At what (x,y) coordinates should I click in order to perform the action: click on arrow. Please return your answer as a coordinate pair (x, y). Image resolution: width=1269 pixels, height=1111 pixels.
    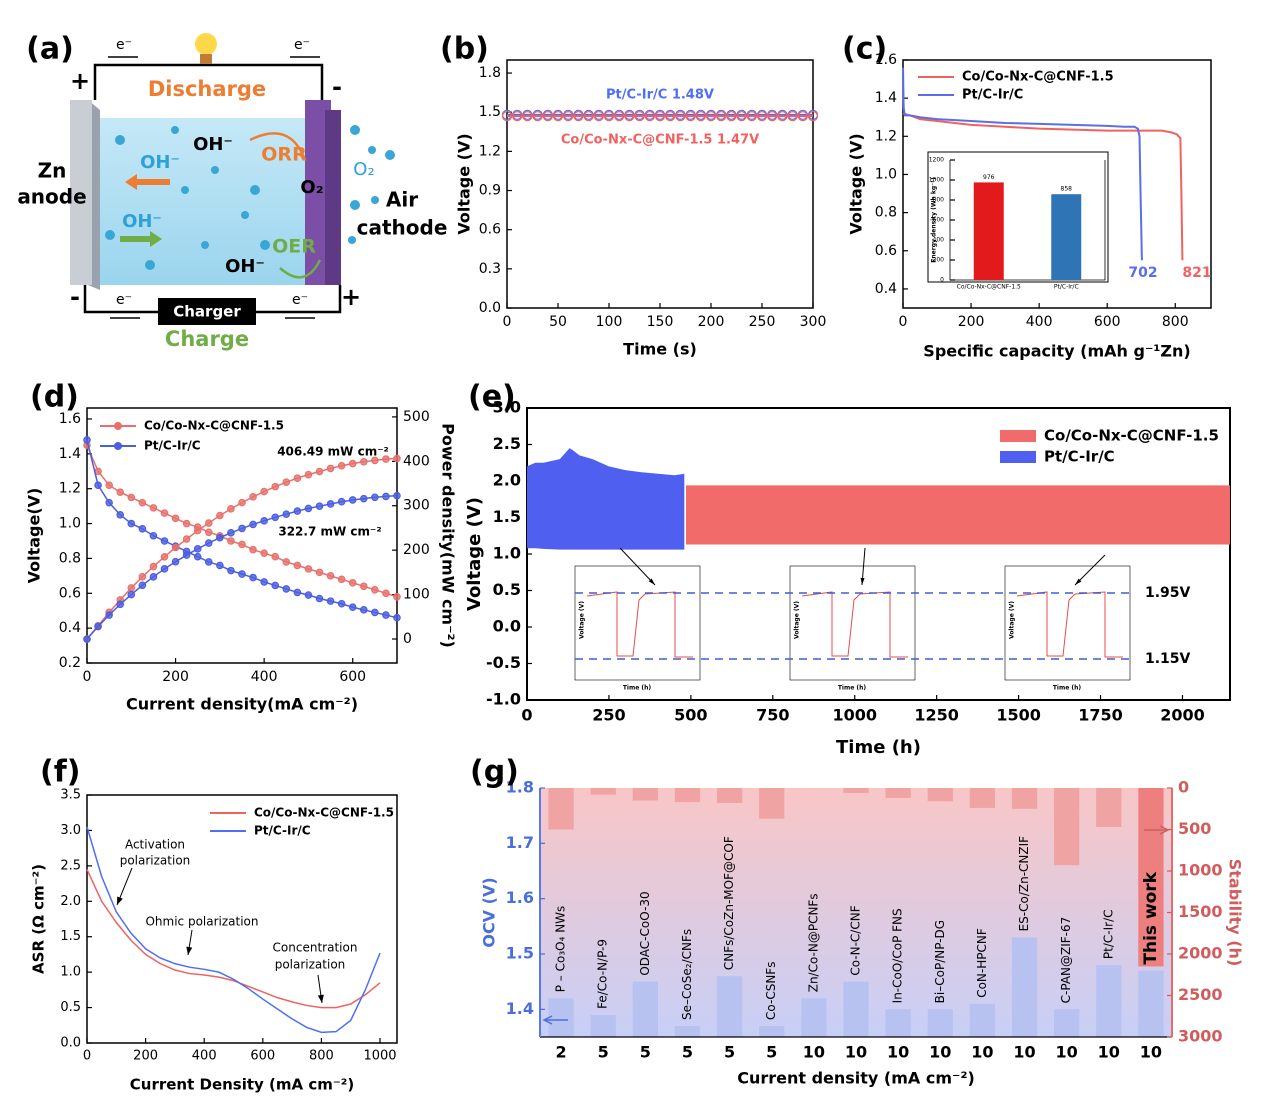
    Looking at the image, I should click on (300, 269).